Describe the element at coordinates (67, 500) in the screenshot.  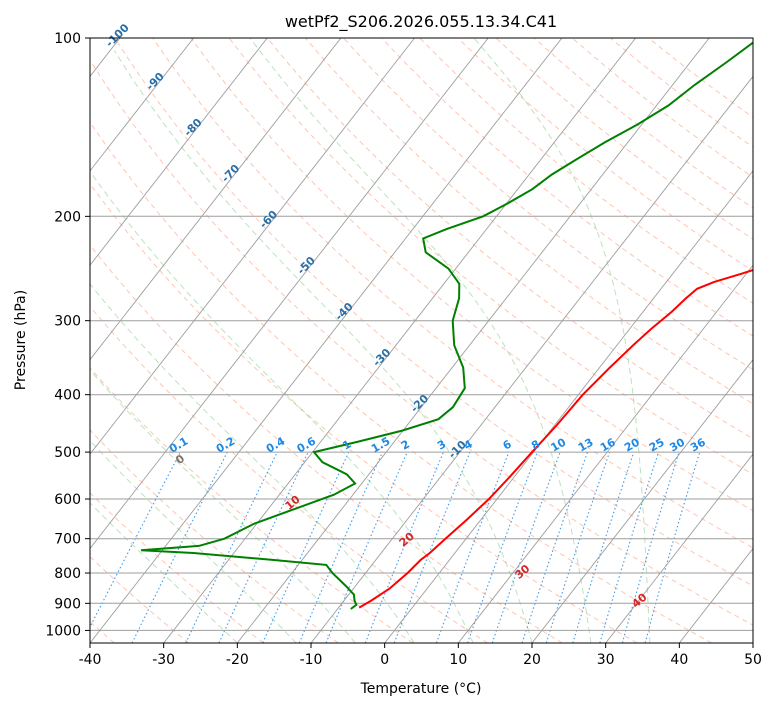
I see `y-tick-label: 600` at that location.